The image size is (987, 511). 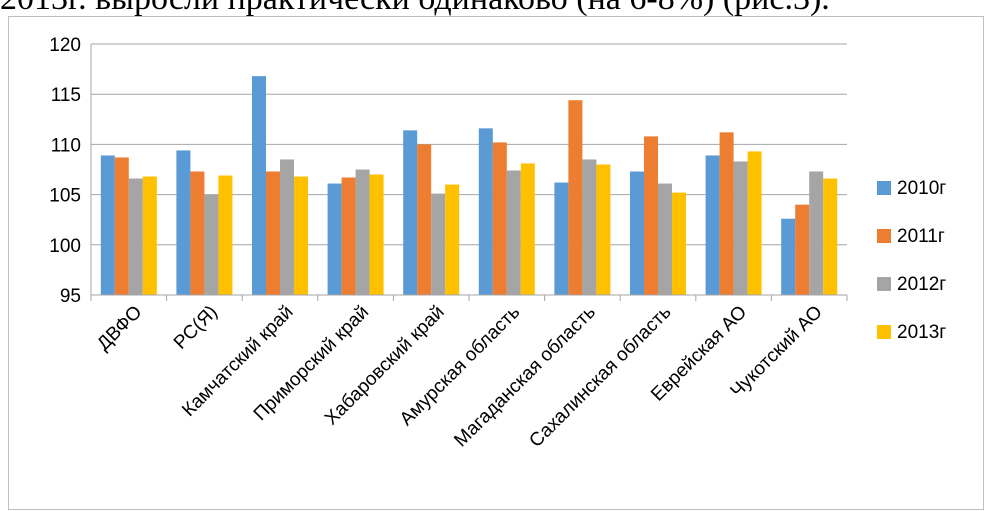 I want to click on legend-item: 2012г, so click(x=911, y=284).